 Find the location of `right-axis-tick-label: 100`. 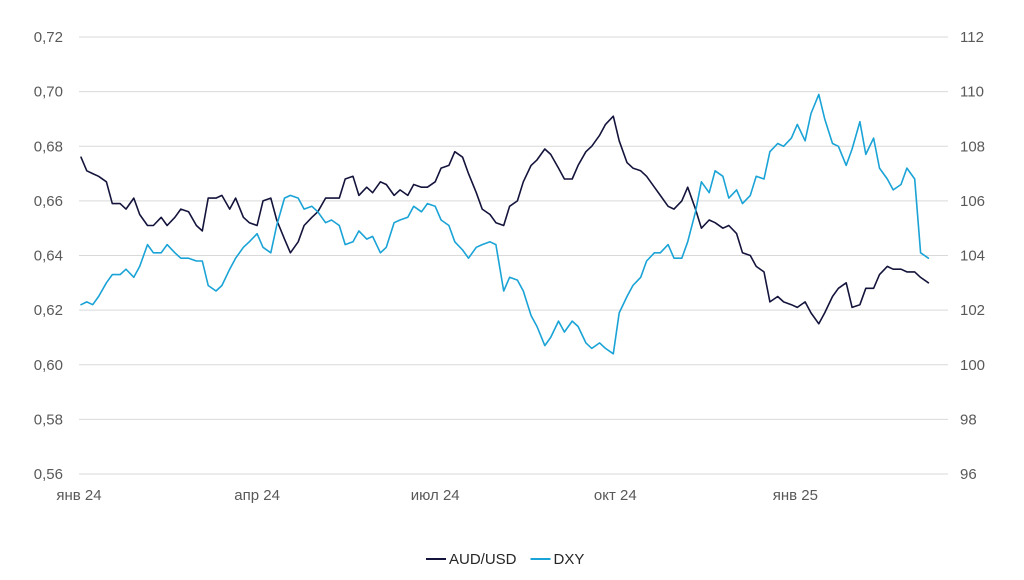

right-axis-tick-label: 100 is located at coordinates (972, 365).